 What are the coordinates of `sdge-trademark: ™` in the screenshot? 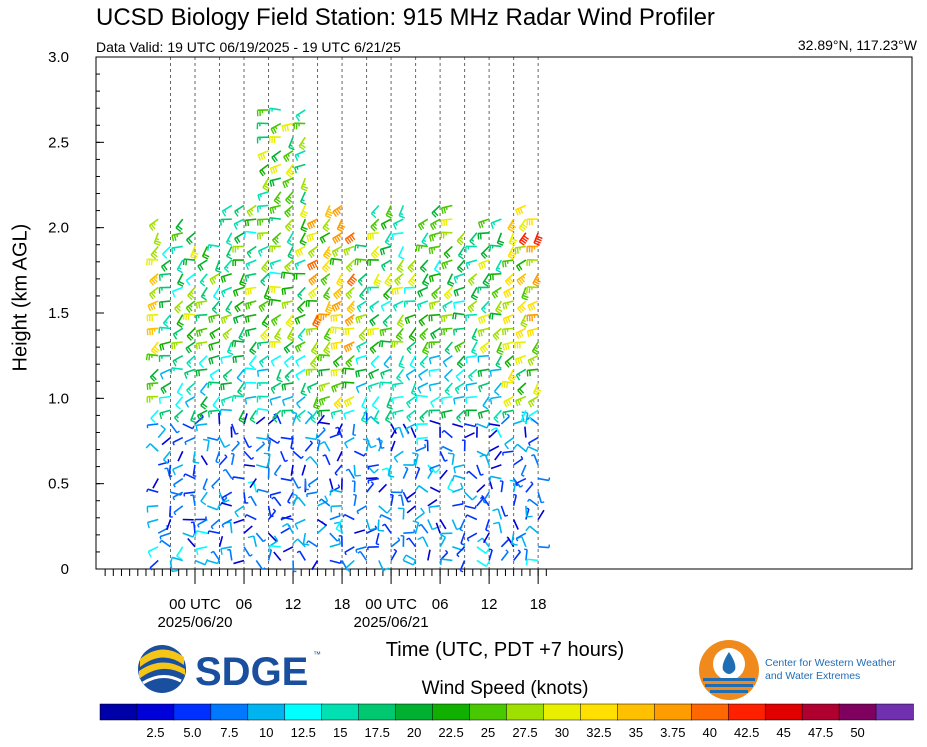 It's located at (317, 654).